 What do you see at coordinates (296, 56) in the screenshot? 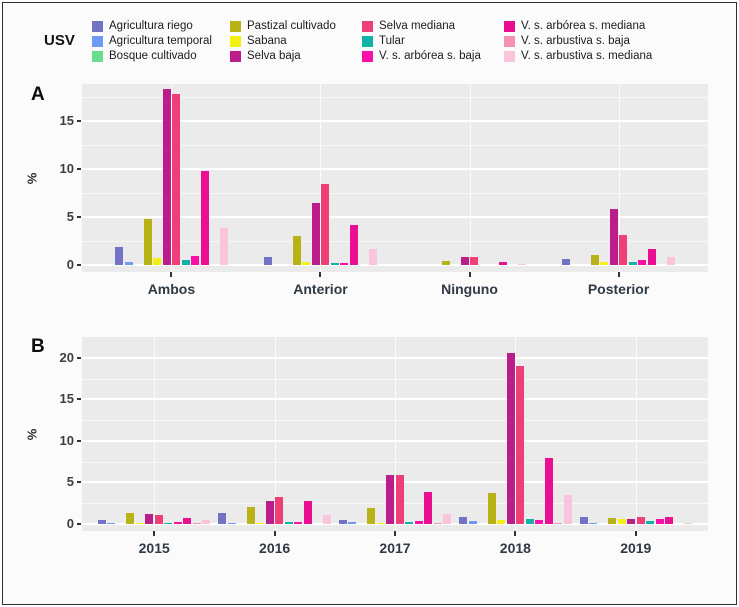
I see `legend-item: Selva baja` at bounding box center [296, 56].